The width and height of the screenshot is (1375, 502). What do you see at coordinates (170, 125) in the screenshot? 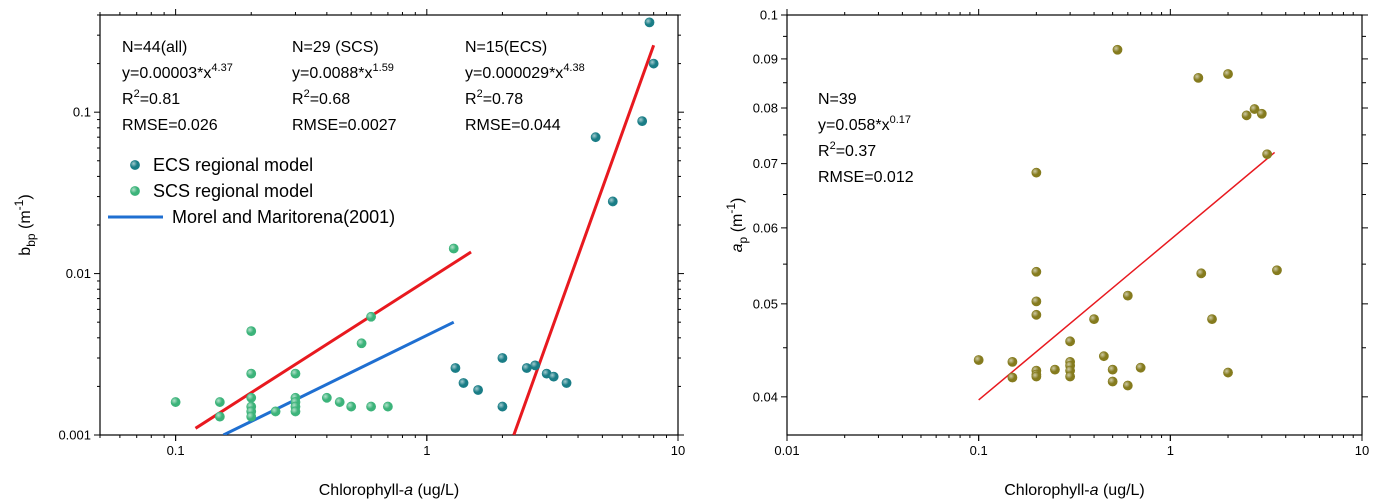
I see `annotation-rmse: RMSE=0.026` at bounding box center [170, 125].